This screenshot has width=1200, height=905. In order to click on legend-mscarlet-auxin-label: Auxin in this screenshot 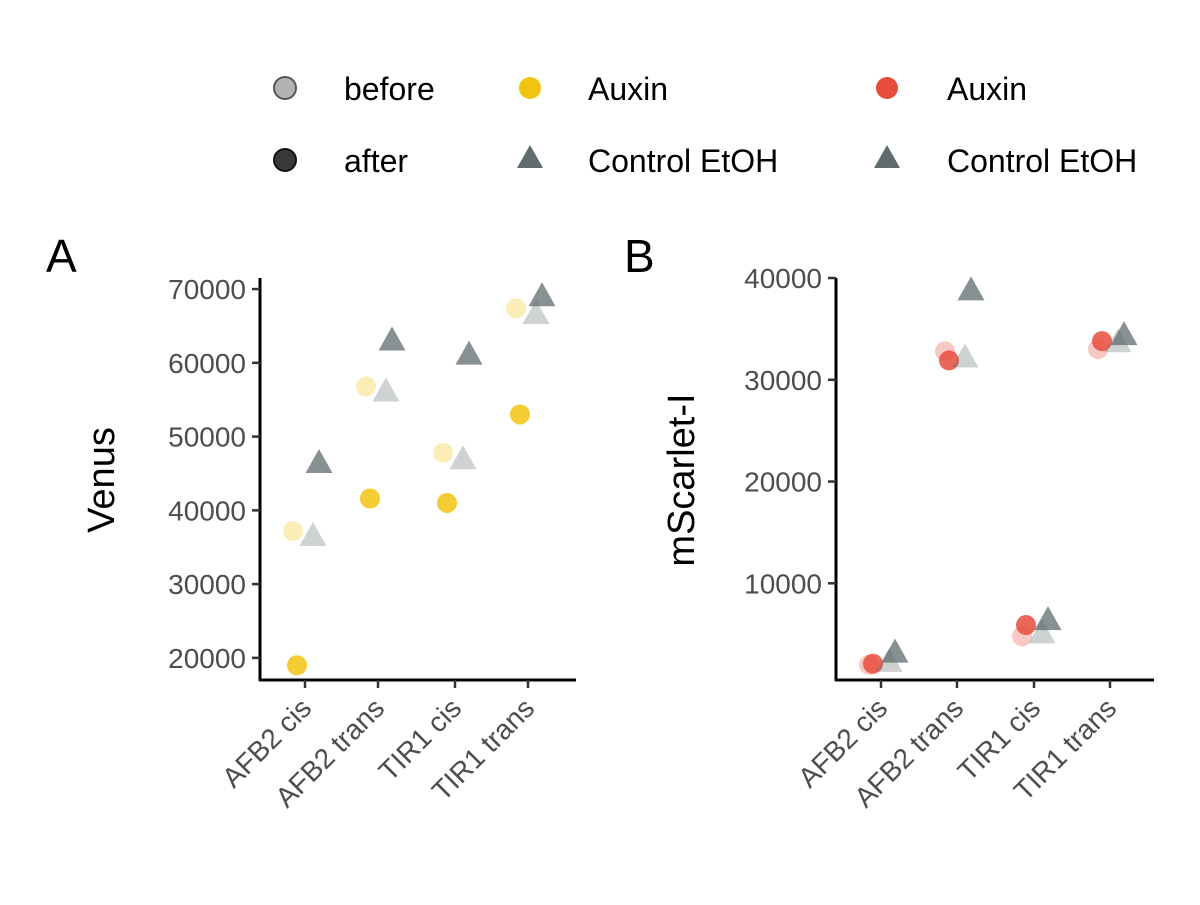, I will do `click(987, 89)`.